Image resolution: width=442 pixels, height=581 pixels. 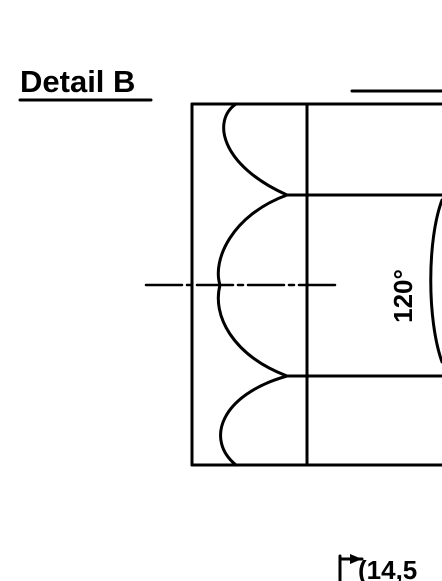 I want to click on detail-title: Detail B, so click(x=77, y=81).